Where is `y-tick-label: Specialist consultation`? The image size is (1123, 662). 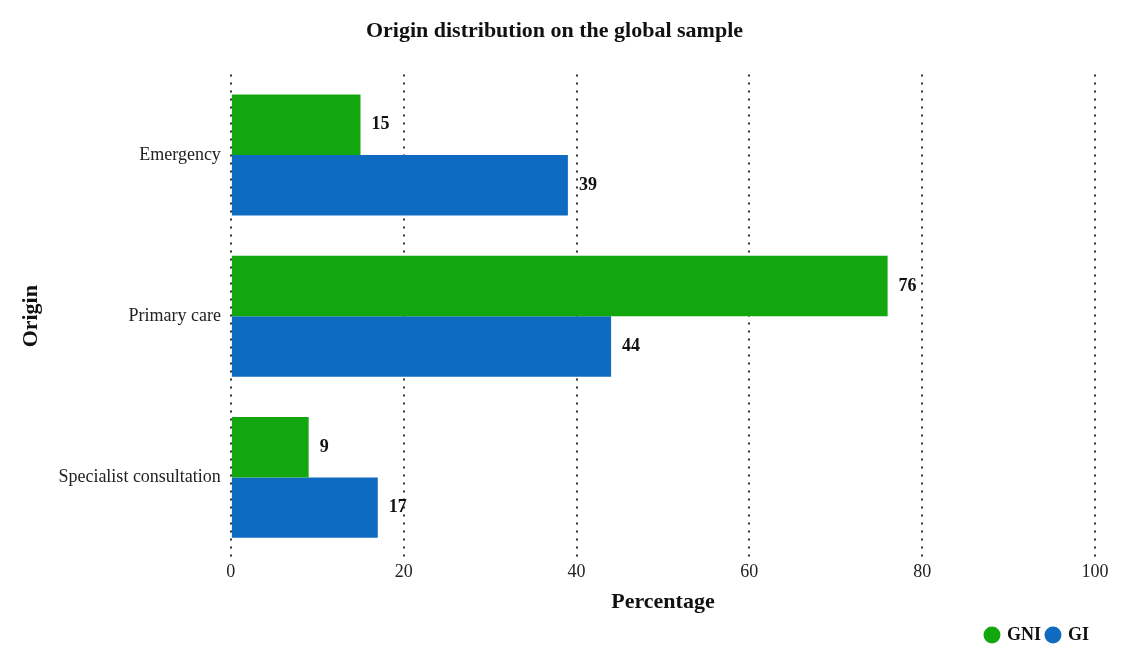
y-tick-label: Specialist consultation is located at coordinates (139, 476).